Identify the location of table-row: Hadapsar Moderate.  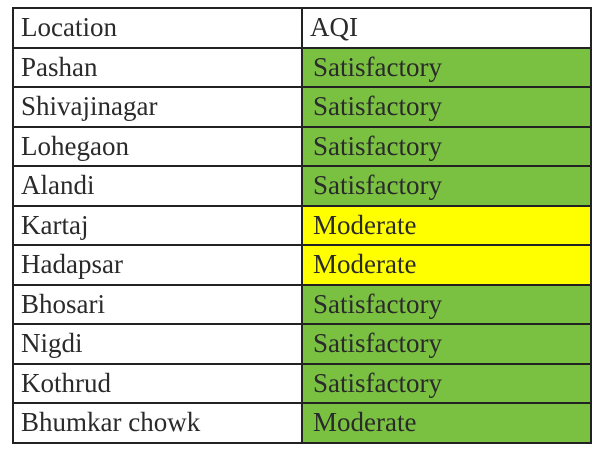
(302, 265).